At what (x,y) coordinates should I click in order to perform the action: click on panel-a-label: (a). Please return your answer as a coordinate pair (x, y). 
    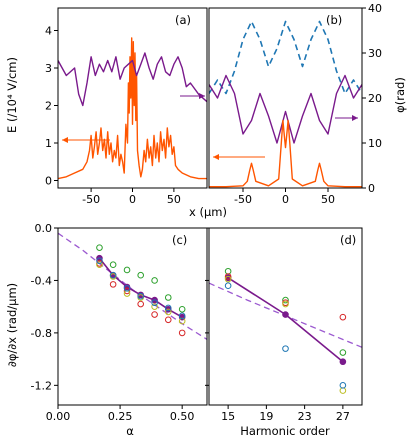
    Looking at the image, I should click on (183, 20).